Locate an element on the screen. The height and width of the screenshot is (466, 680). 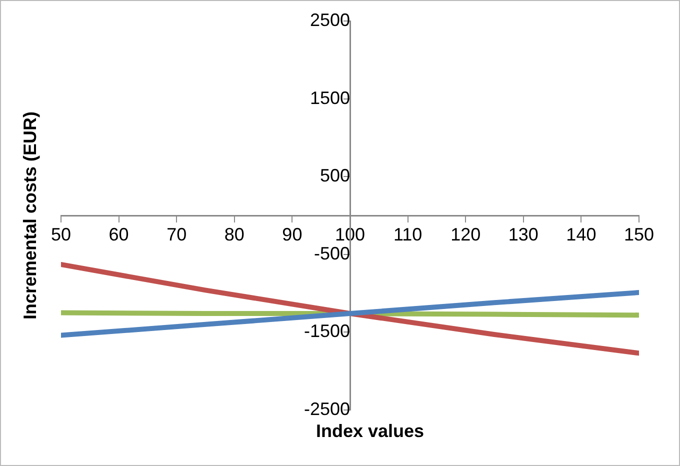
x-tick-label: 80 is located at coordinates (234, 234).